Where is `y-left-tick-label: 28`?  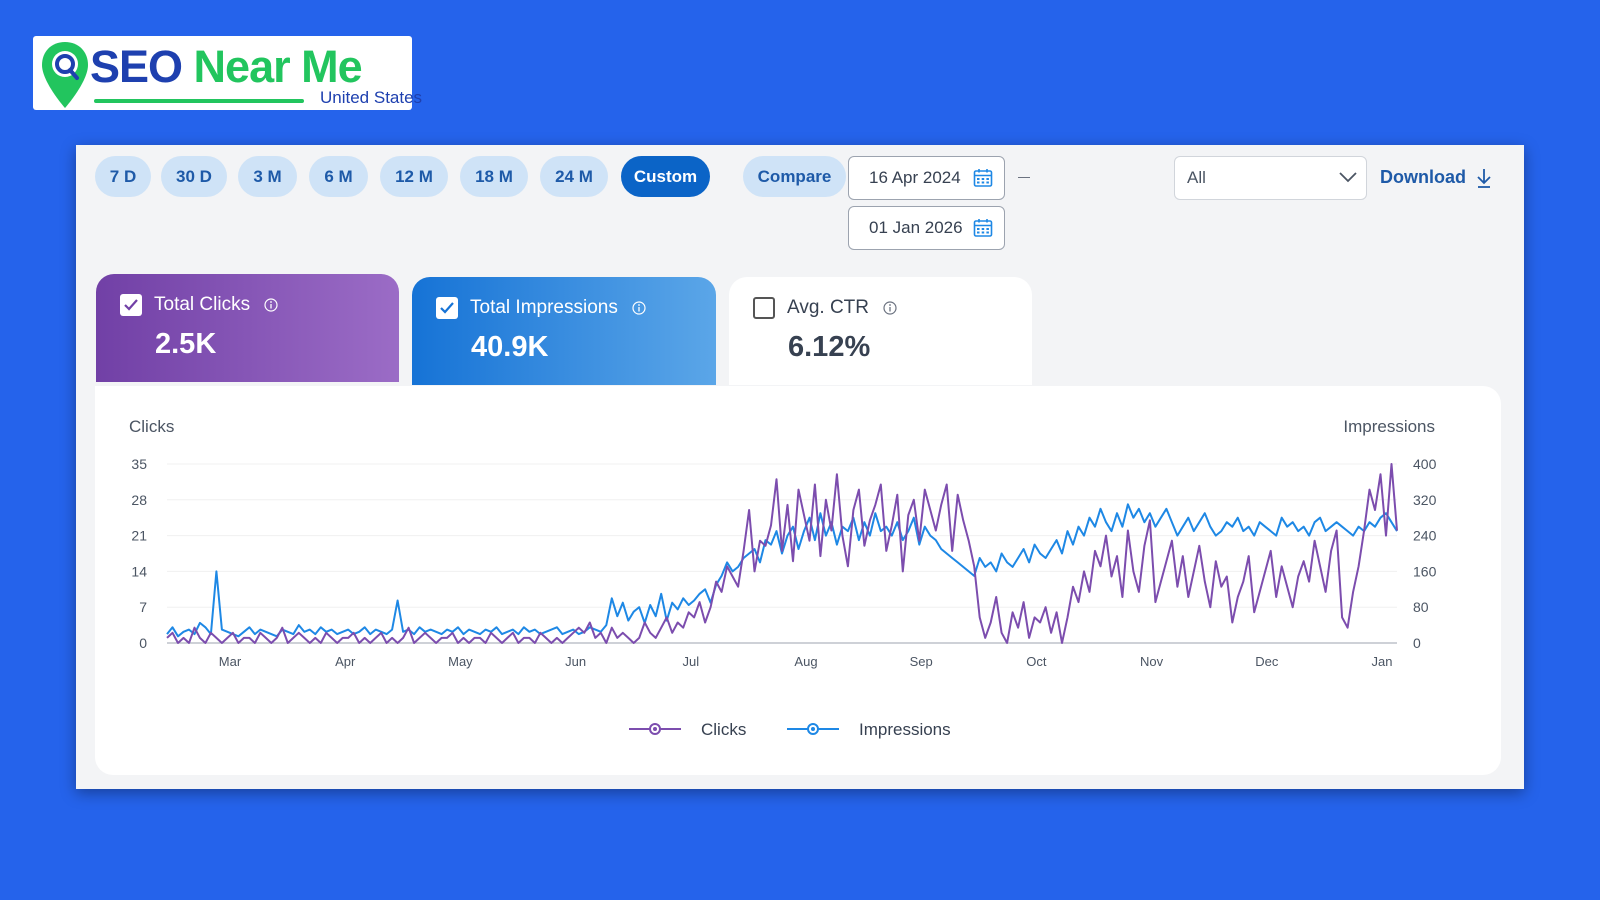
y-left-tick-label: 28 is located at coordinates (139, 500).